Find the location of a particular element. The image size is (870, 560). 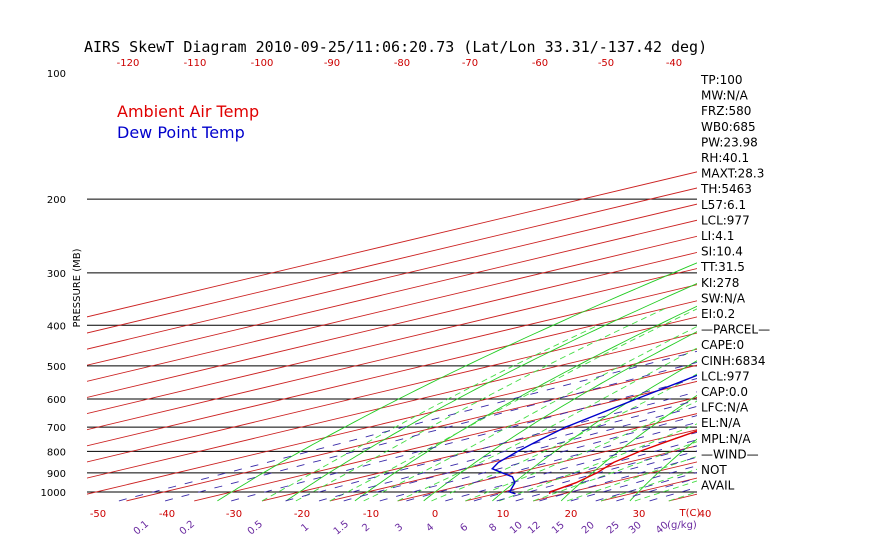

moist-adiabat--10 is located at coordinates (513, 405).